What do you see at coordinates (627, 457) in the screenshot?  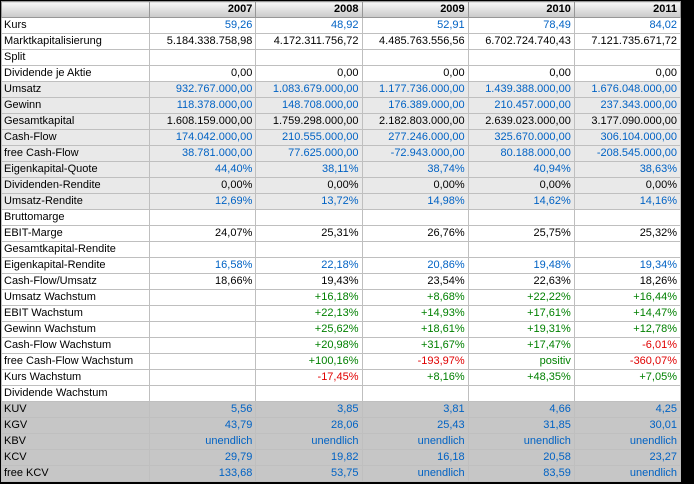 I see `value-cell: 23,27` at bounding box center [627, 457].